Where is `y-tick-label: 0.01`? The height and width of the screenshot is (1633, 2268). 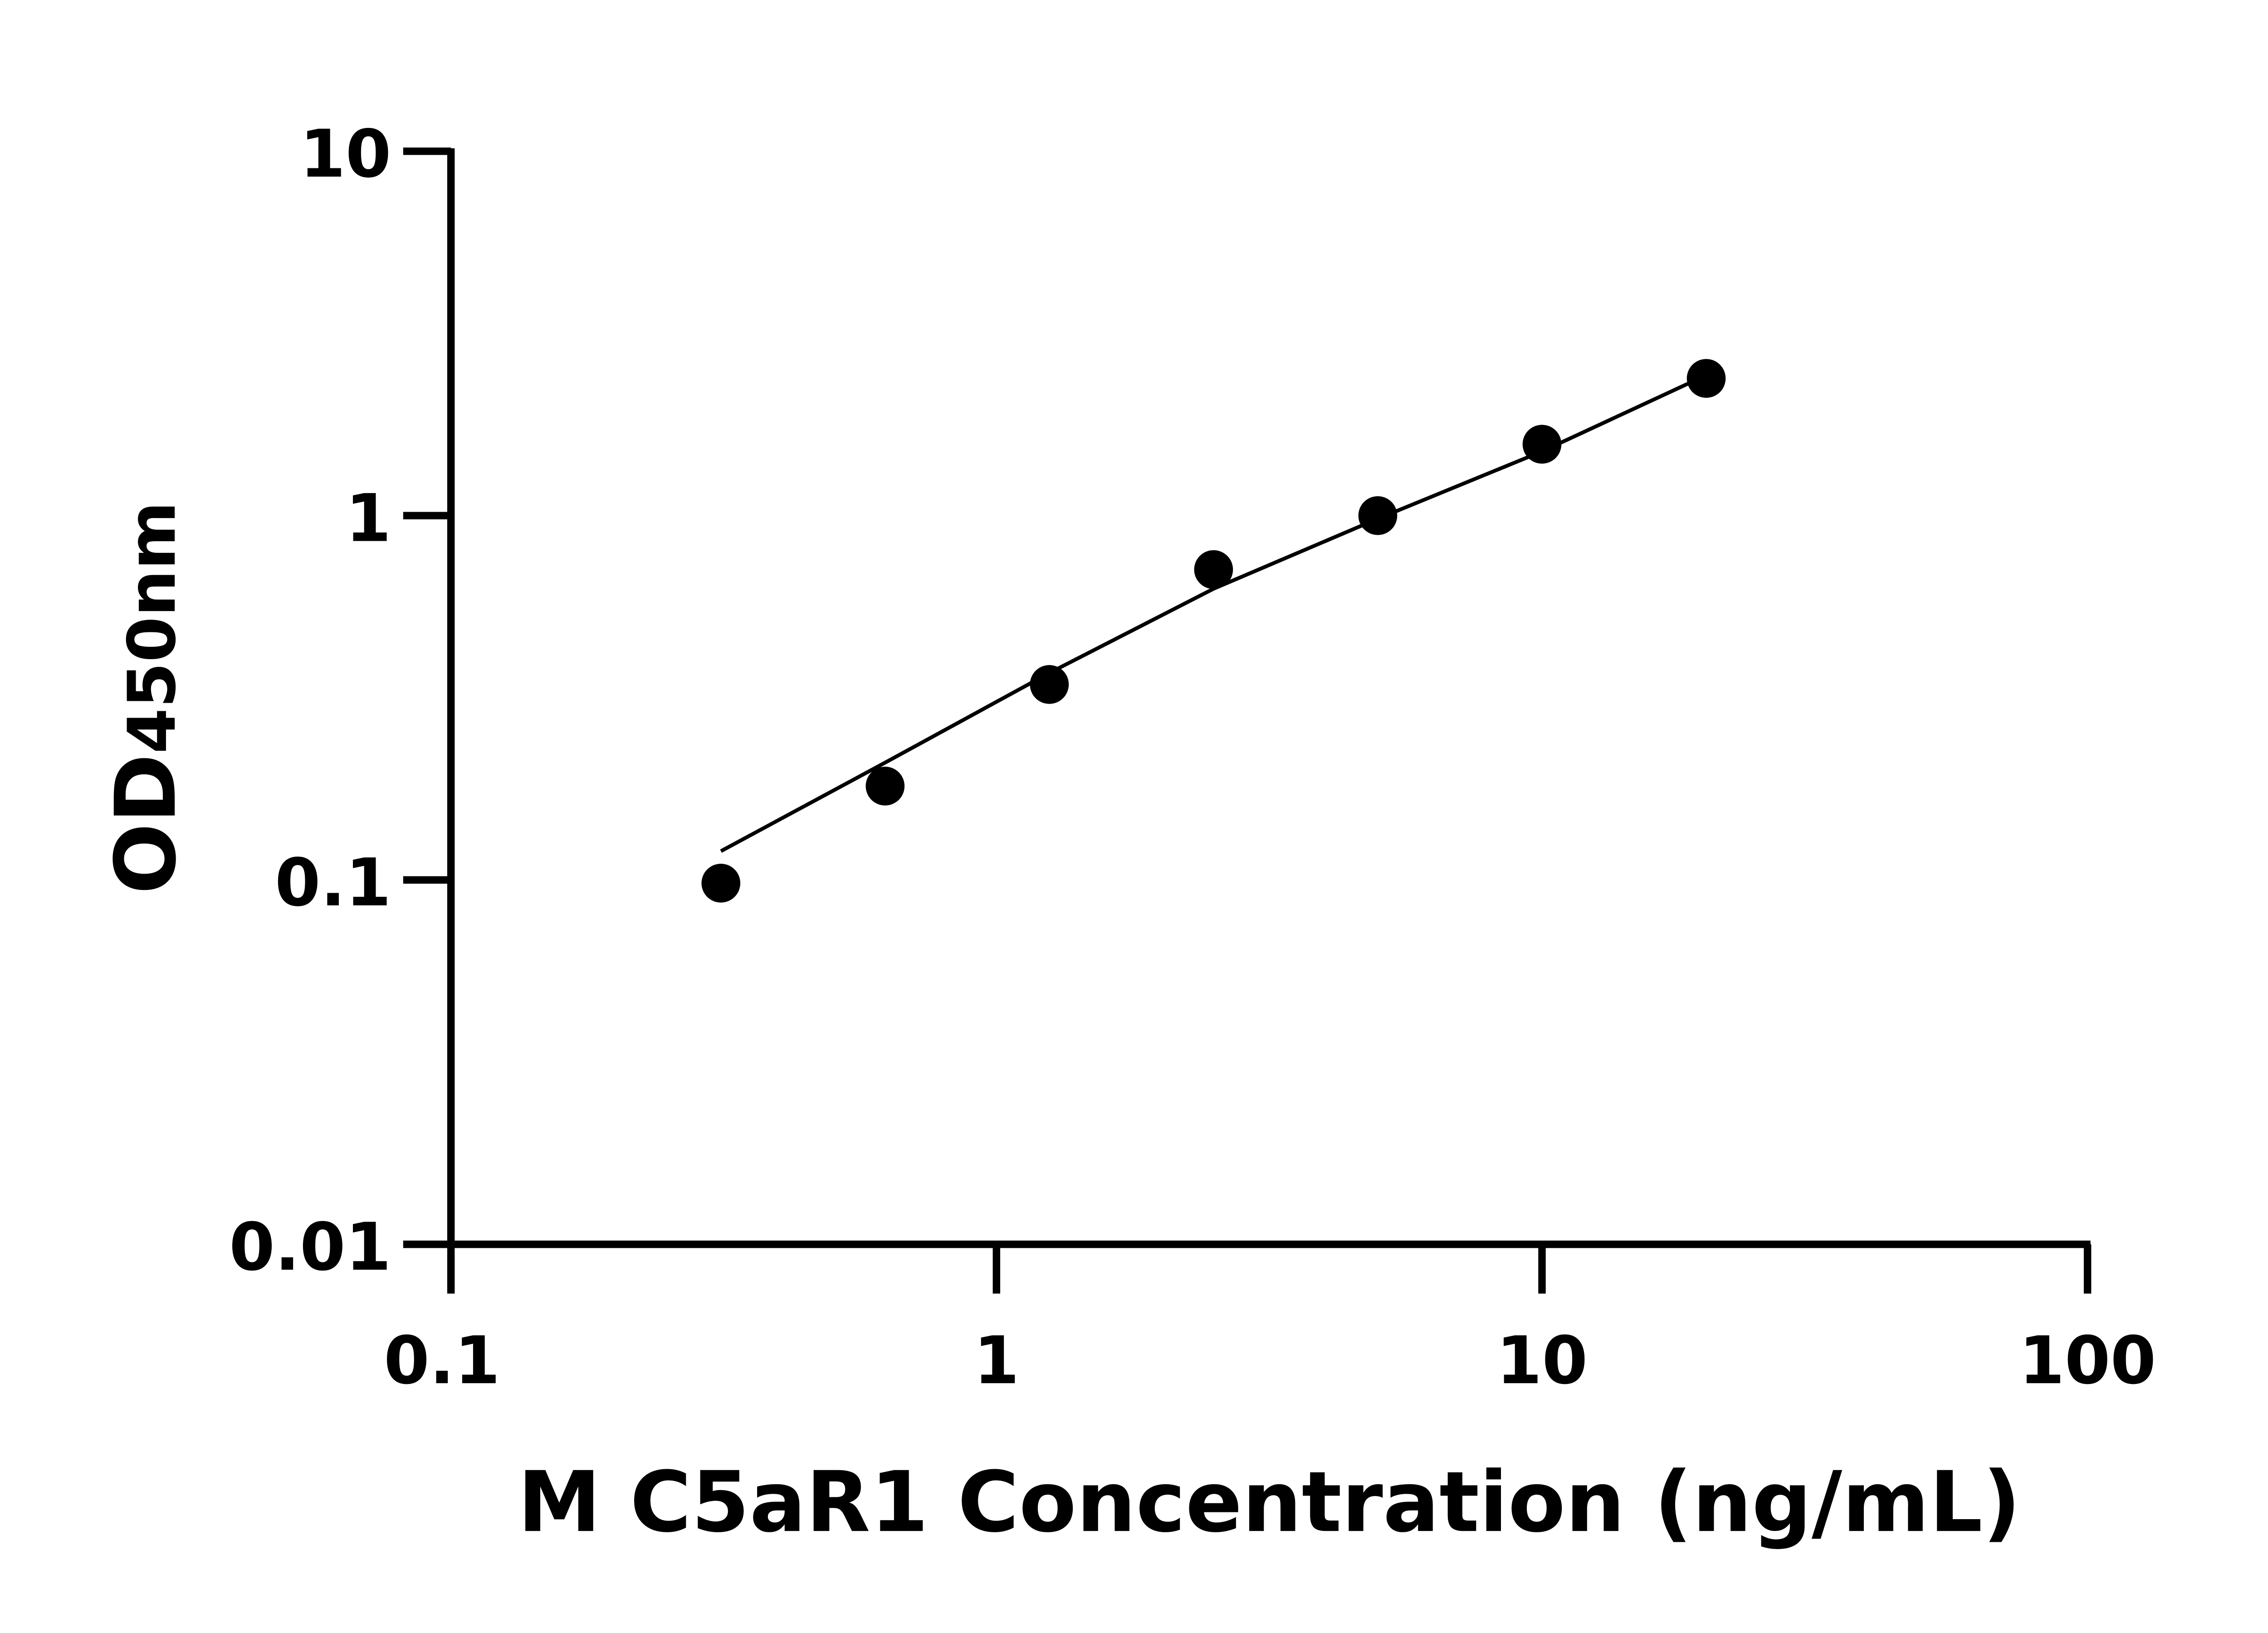 y-tick-label: 0.01 is located at coordinates (310, 1247).